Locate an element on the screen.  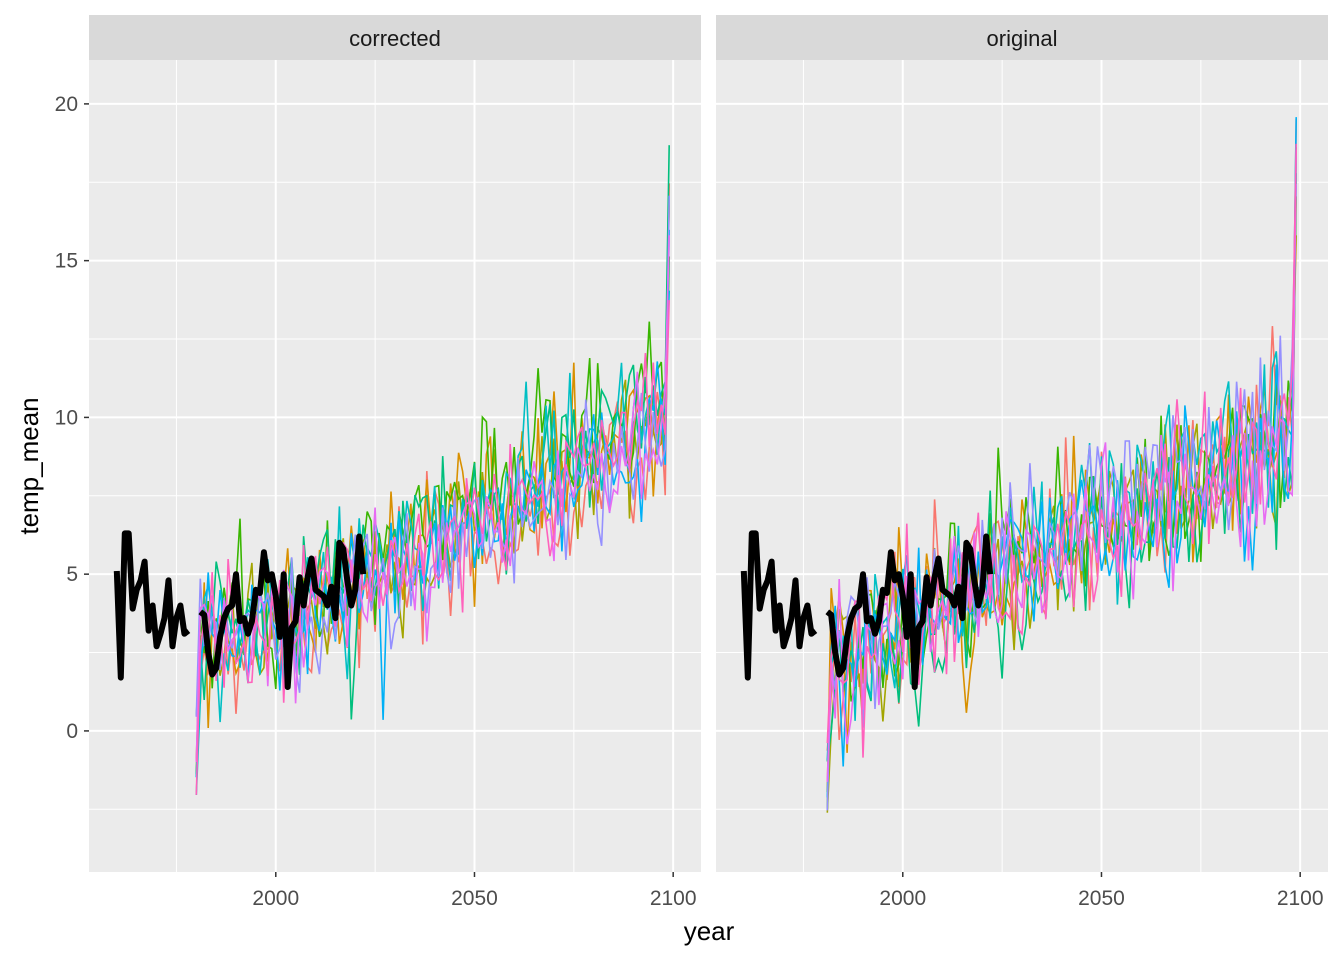
strip-label: corrected is located at coordinates (395, 38).